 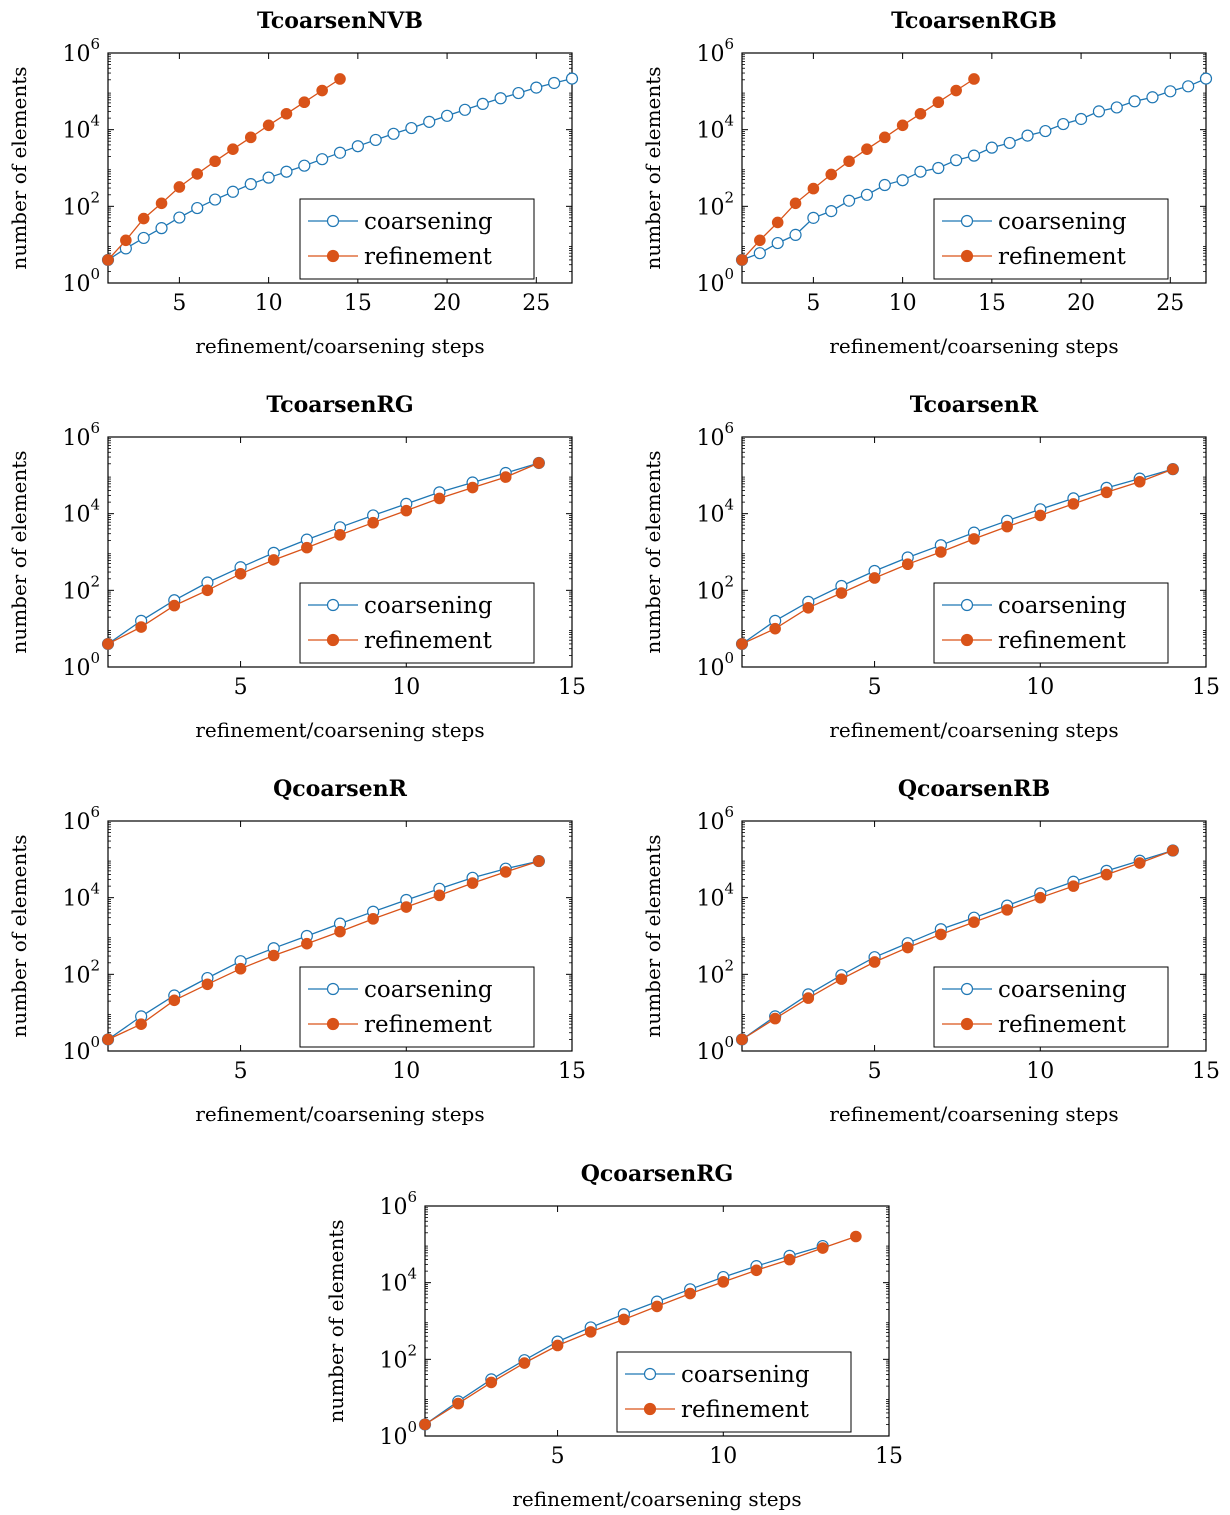 I want to click on series-line-refinement, so click(x=957, y=945).